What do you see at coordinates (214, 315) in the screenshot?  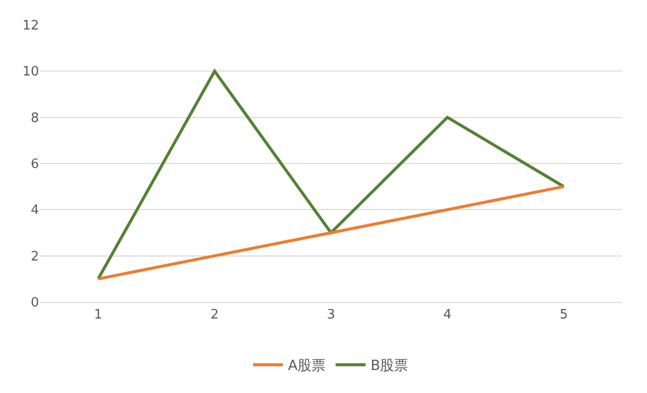 I see `x-tick-label: 2` at bounding box center [214, 315].